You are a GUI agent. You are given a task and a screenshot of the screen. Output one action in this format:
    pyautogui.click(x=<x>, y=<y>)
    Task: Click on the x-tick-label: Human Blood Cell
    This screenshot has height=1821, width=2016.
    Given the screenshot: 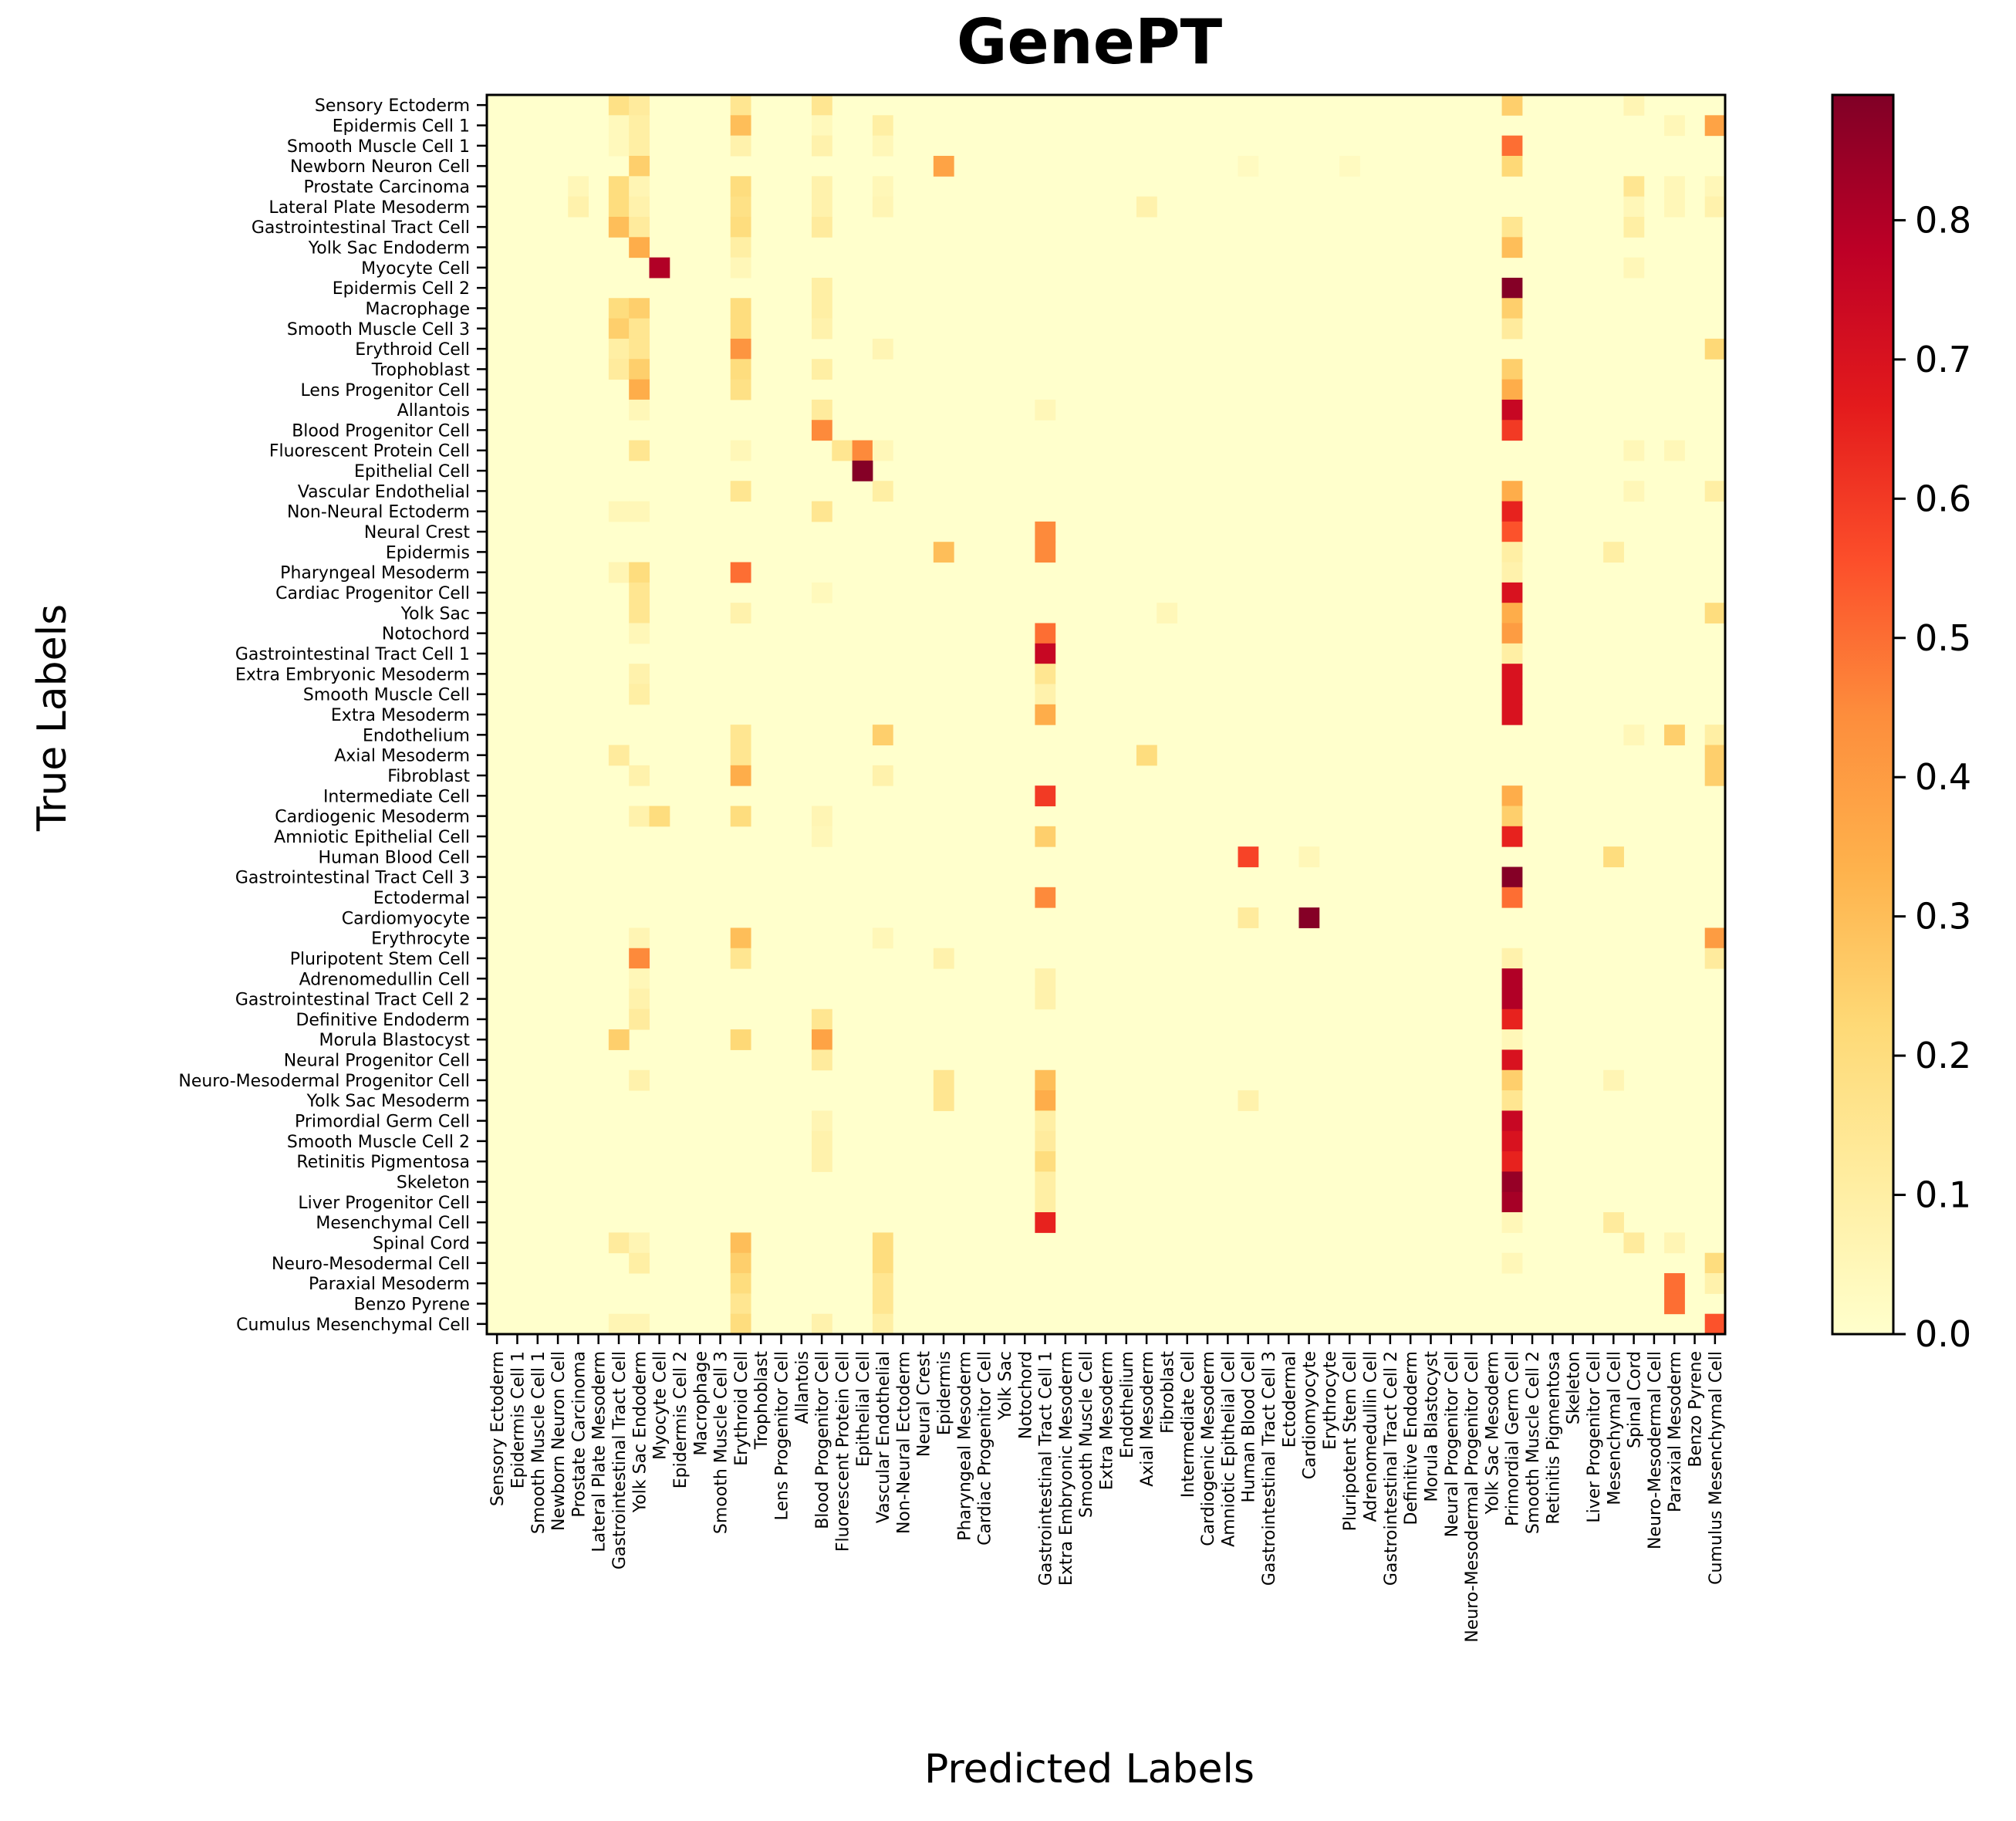 What is the action you would take?
    pyautogui.click(x=1249, y=1427)
    